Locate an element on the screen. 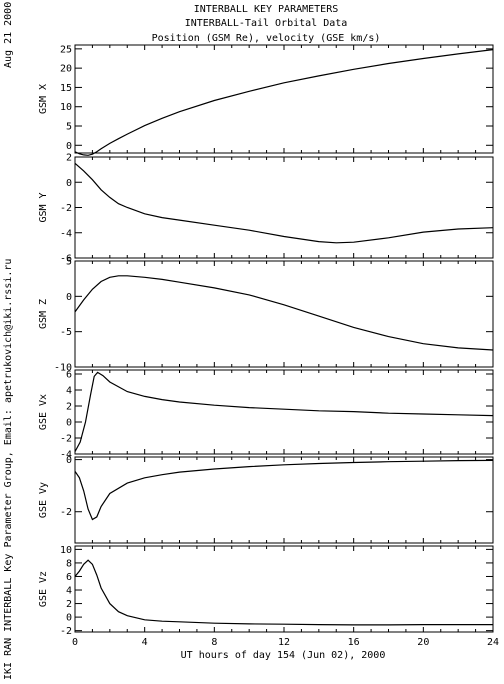  title-line-1: INTERBALL KEY PARAMETERS is located at coordinates (266, 9).